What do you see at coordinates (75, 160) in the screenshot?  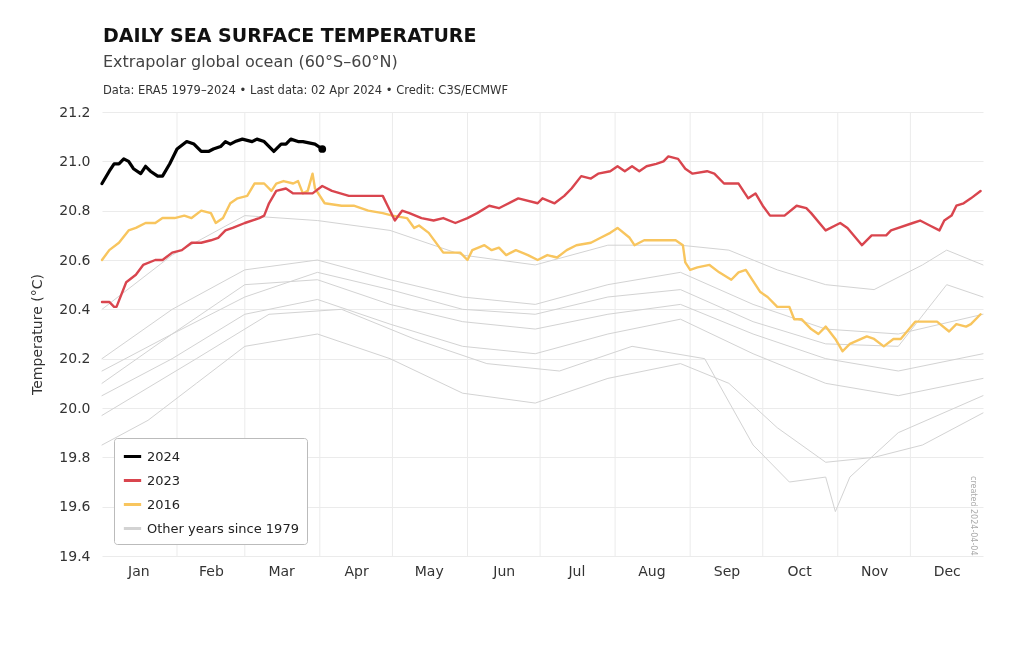 I see `y-tick-label: 21.0` at bounding box center [75, 160].